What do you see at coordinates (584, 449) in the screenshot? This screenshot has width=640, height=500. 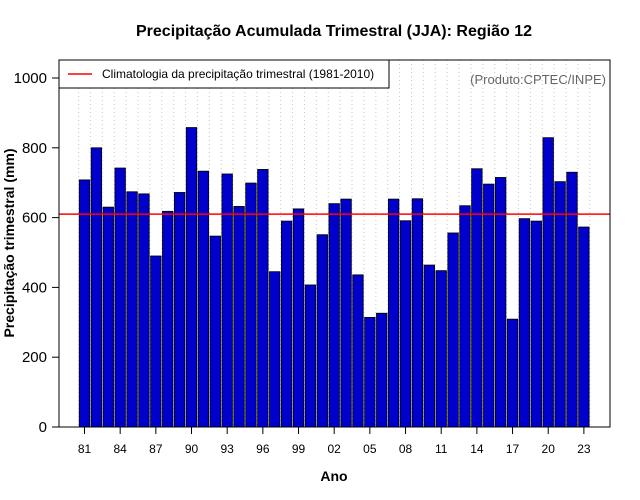 I see `x-tick-label: 23` at bounding box center [584, 449].